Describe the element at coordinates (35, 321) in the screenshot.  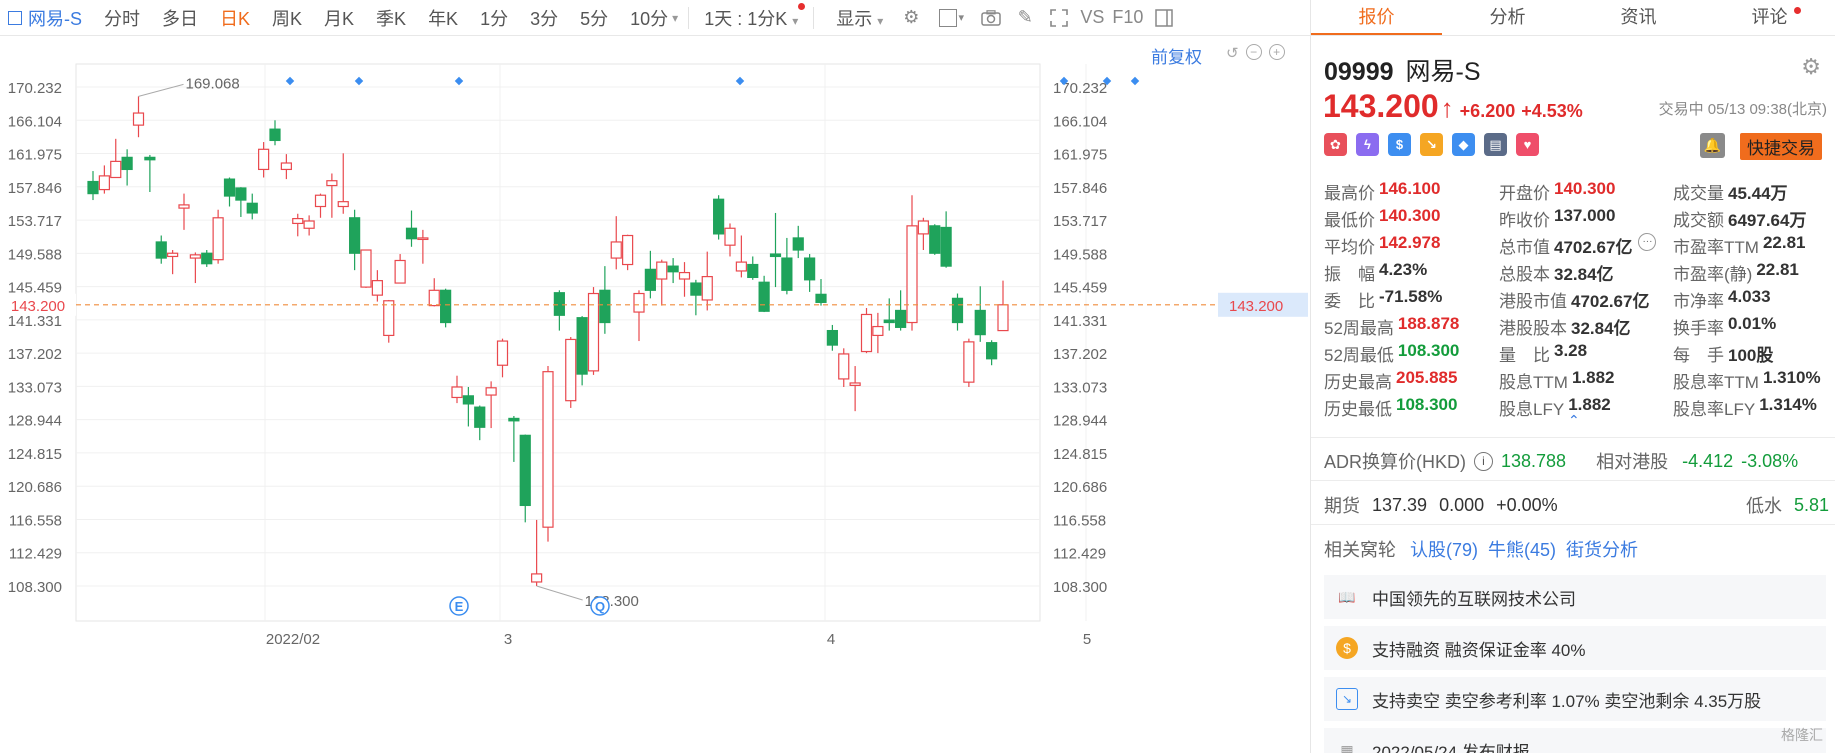
I see `y-tick-label-left: 141.331` at that location.